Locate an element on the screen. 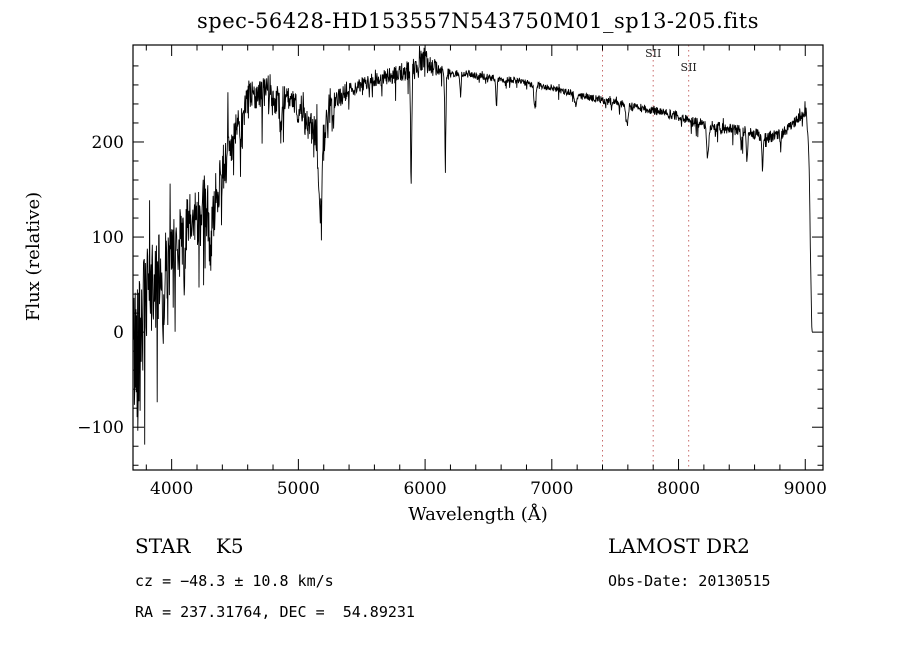  radial-velocity-label: cz = −48.3 ± 10.8 km/s is located at coordinates (234, 581).